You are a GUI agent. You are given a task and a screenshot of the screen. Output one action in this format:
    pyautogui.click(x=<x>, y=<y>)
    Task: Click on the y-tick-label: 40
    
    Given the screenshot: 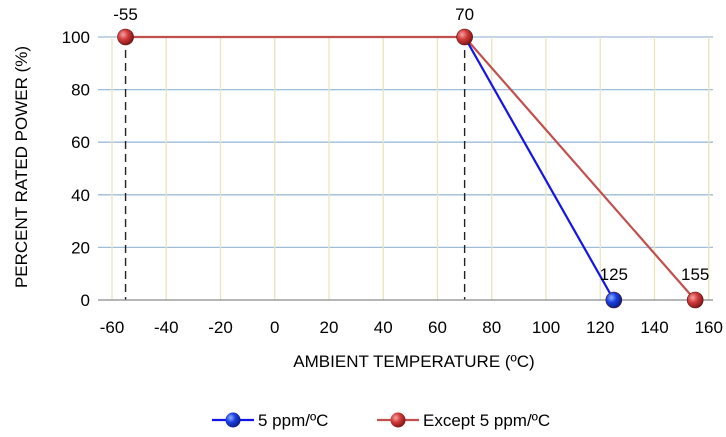 What is the action you would take?
    pyautogui.click(x=80, y=195)
    